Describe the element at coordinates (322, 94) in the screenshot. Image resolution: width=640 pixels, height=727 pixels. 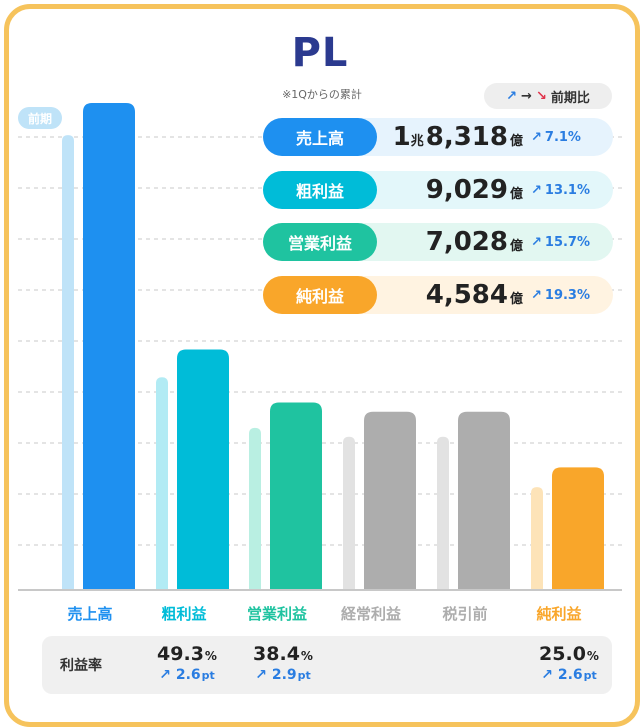
I see `page-subtitle: ※1Qからの累計` at that location.